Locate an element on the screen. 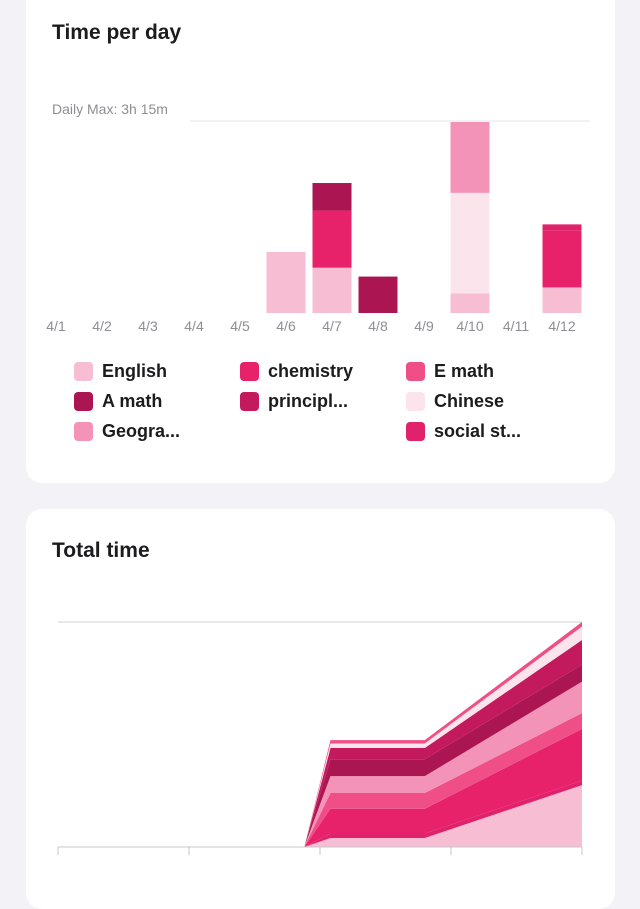 The height and width of the screenshot is (909, 640). x-tick-label: 4/10 is located at coordinates (469, 326).